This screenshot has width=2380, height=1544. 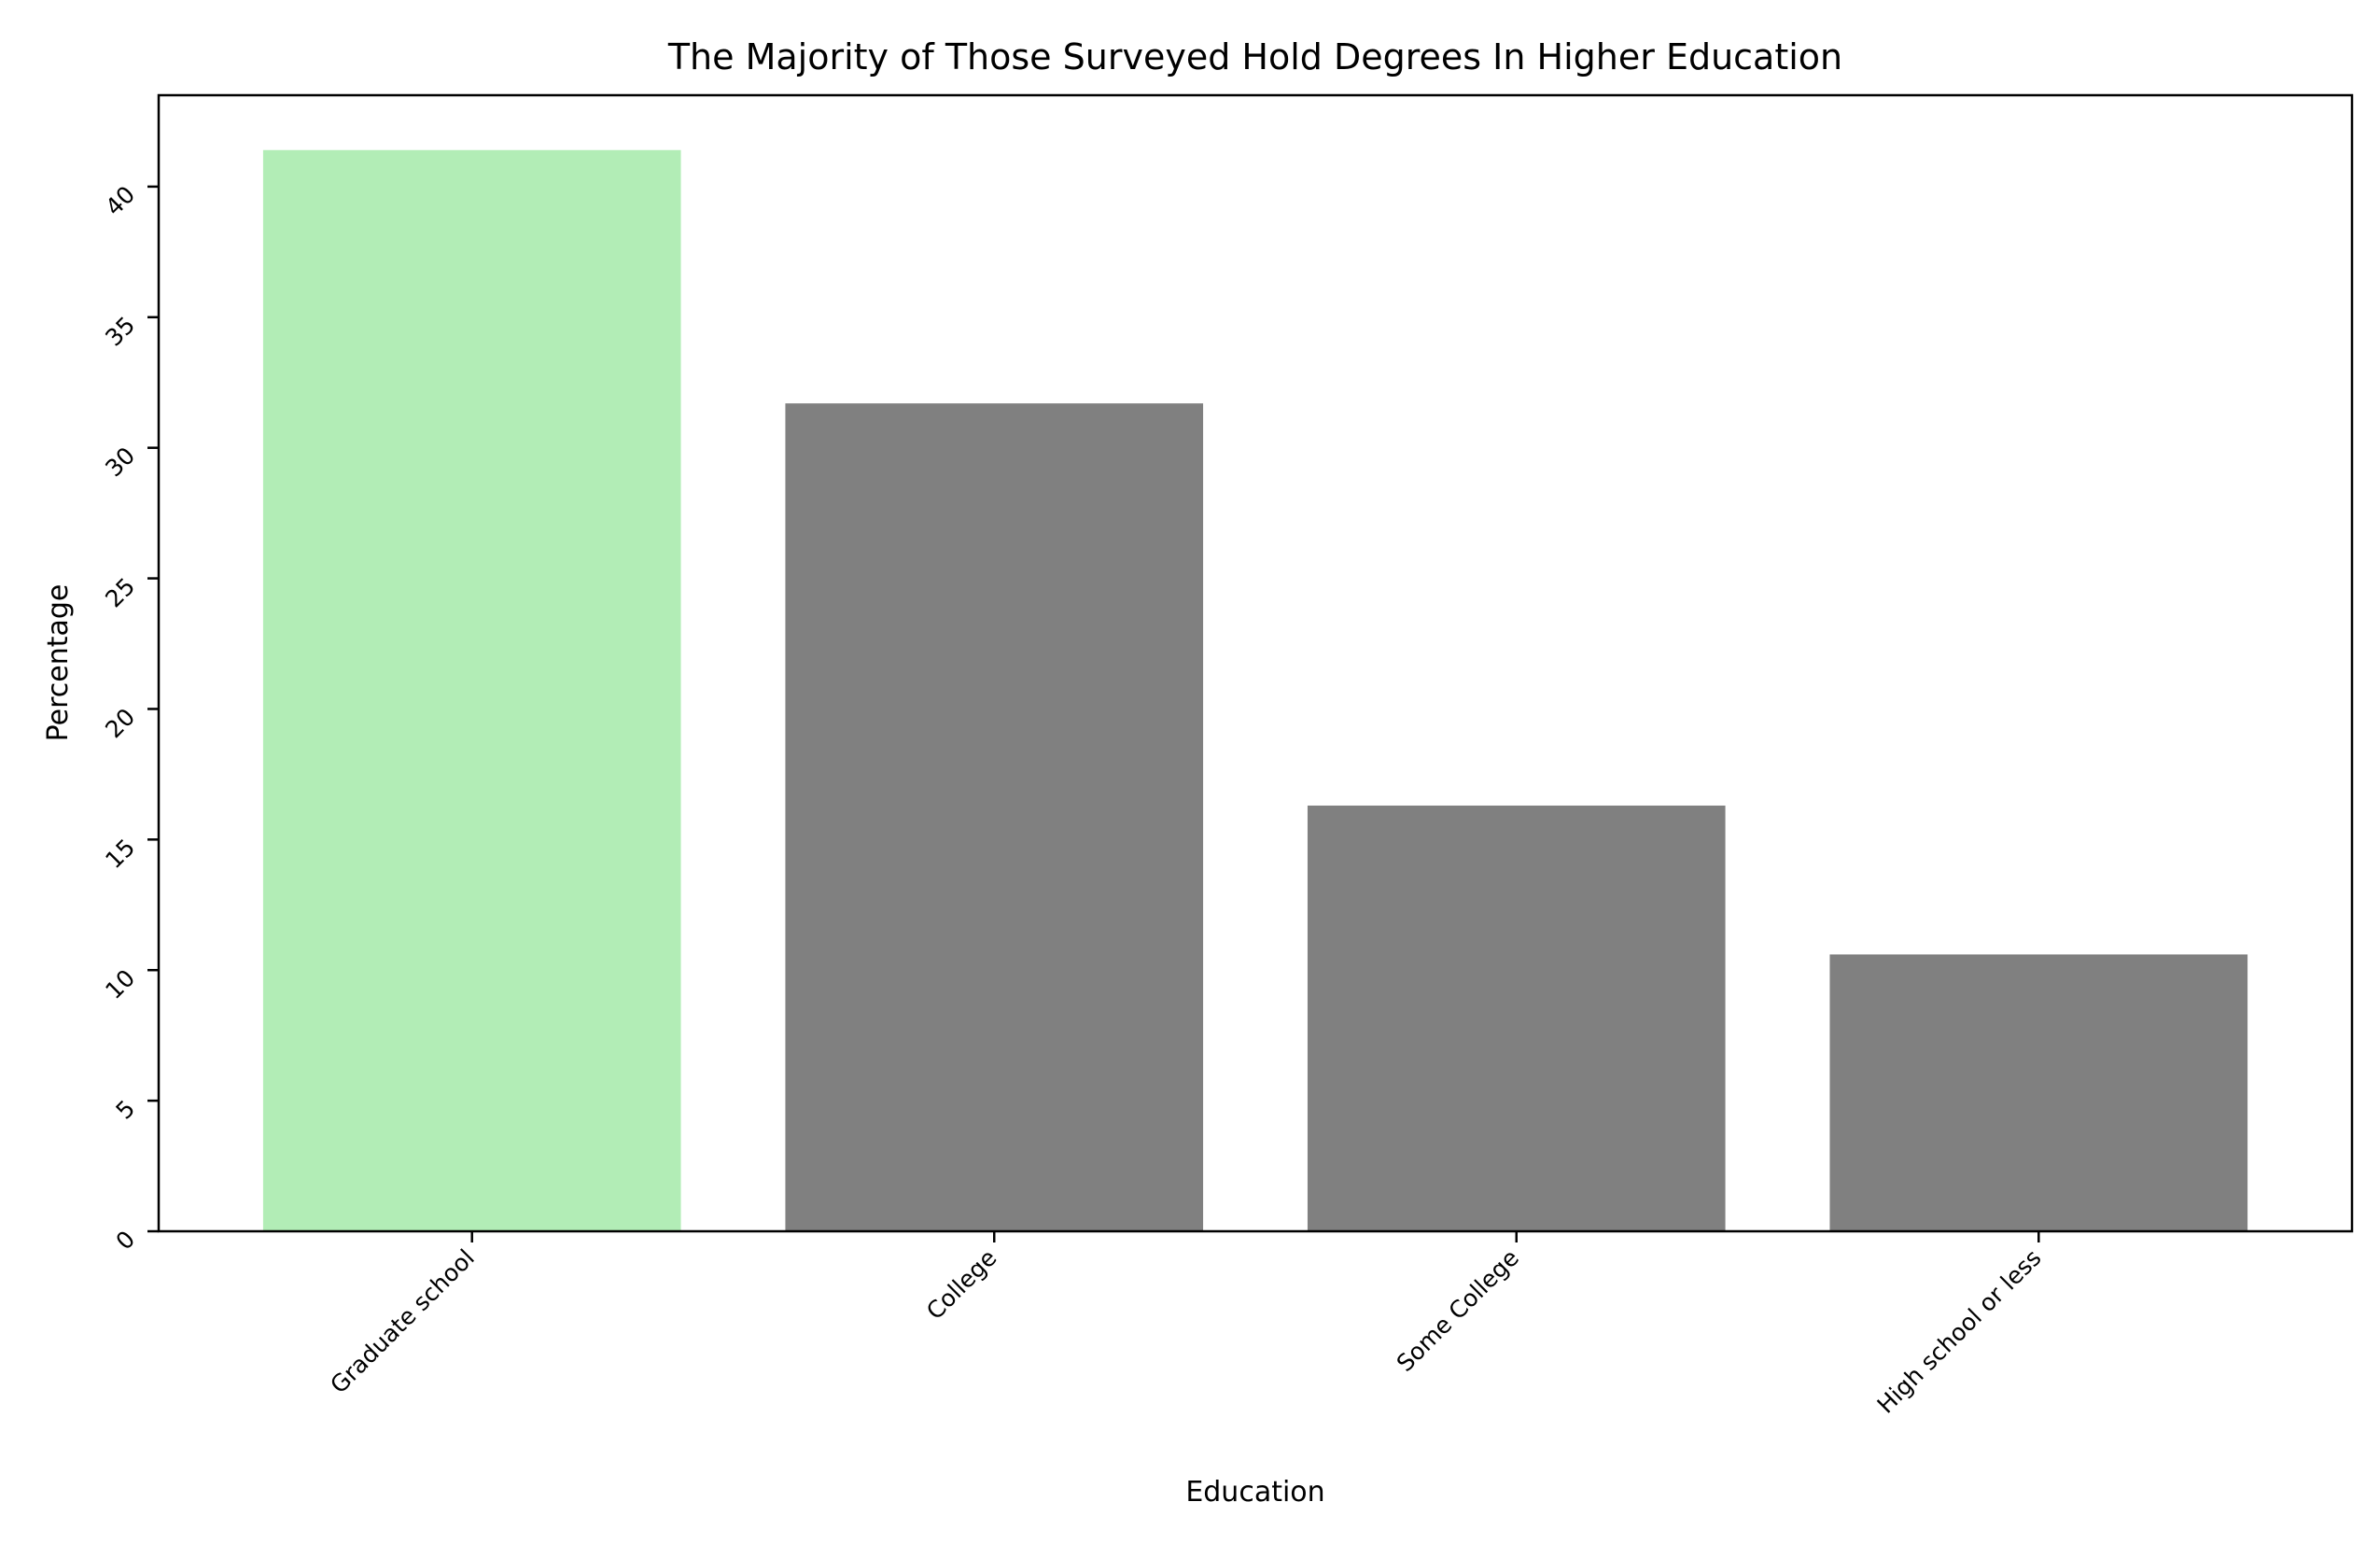 What do you see at coordinates (471, 690) in the screenshot?
I see `bar-graduate-school` at bounding box center [471, 690].